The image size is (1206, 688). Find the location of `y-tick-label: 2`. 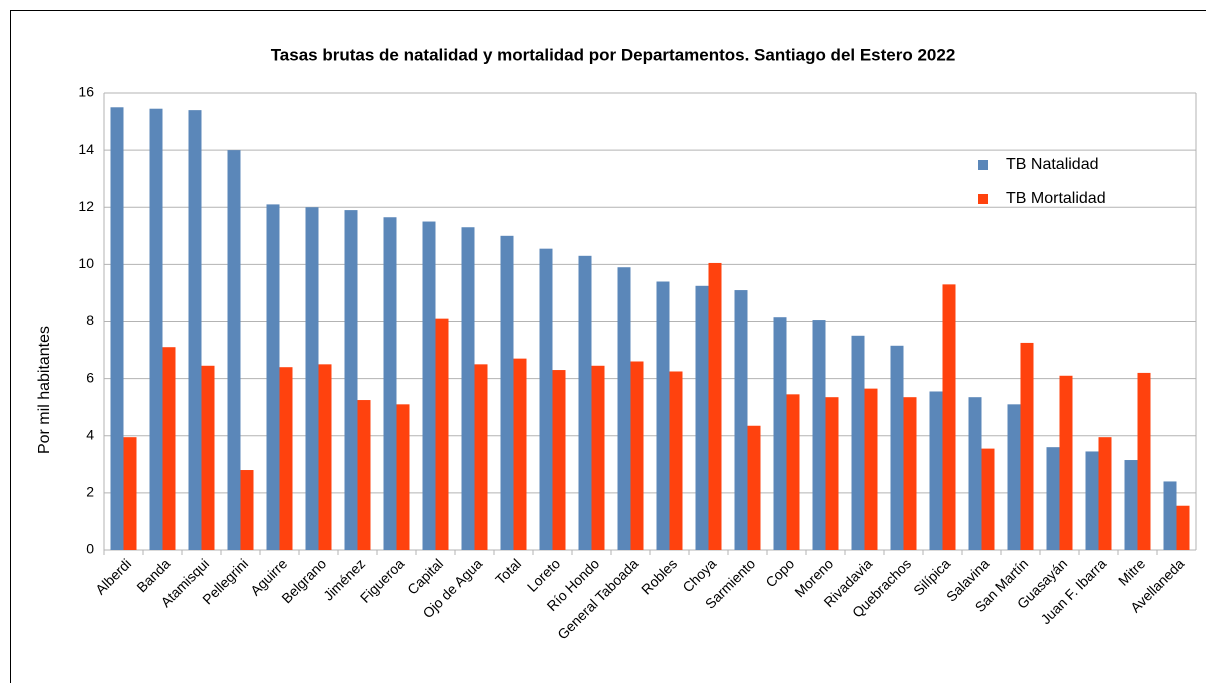

y-tick-label: 2 is located at coordinates (90, 492).